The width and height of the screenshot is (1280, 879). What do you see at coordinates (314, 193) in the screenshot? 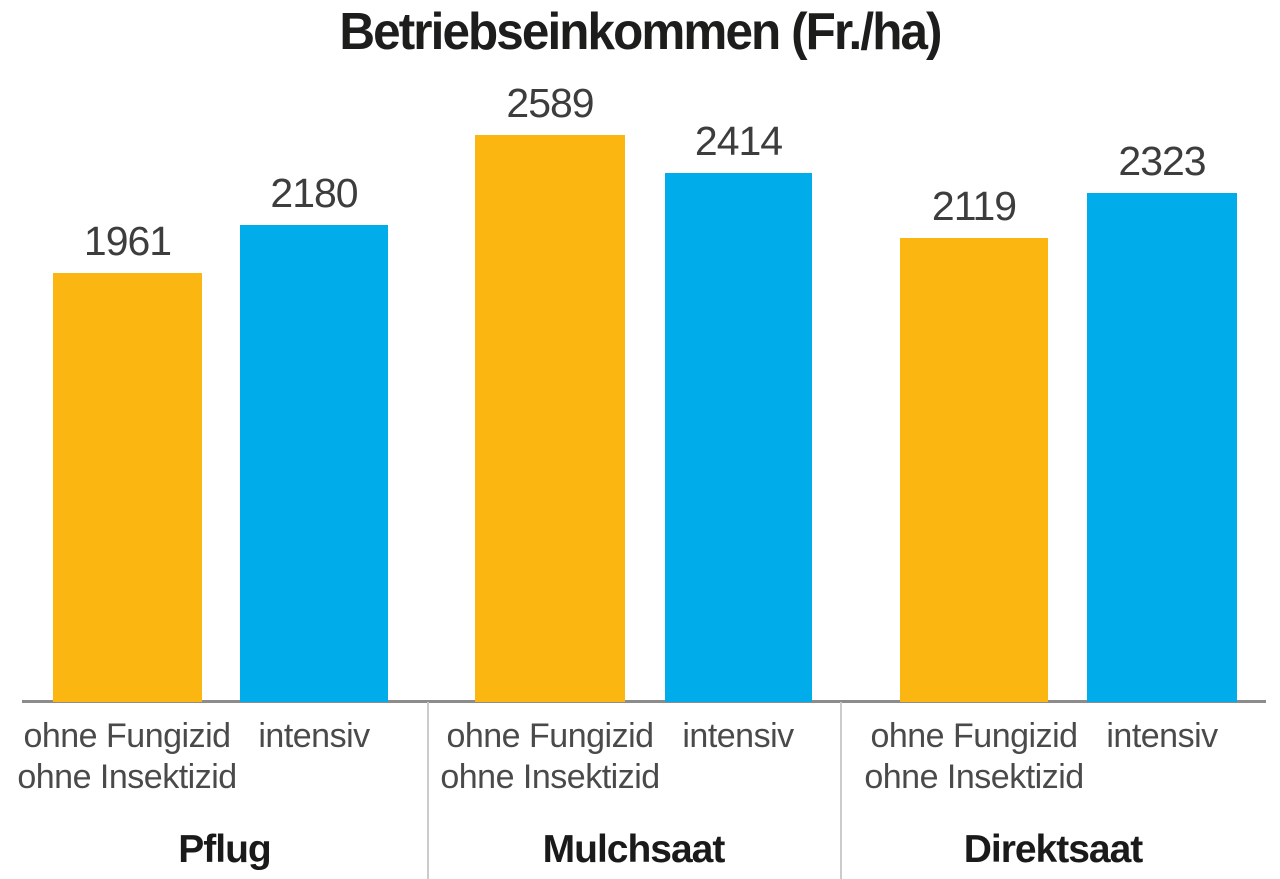
I see `value-label: 2180` at bounding box center [314, 193].